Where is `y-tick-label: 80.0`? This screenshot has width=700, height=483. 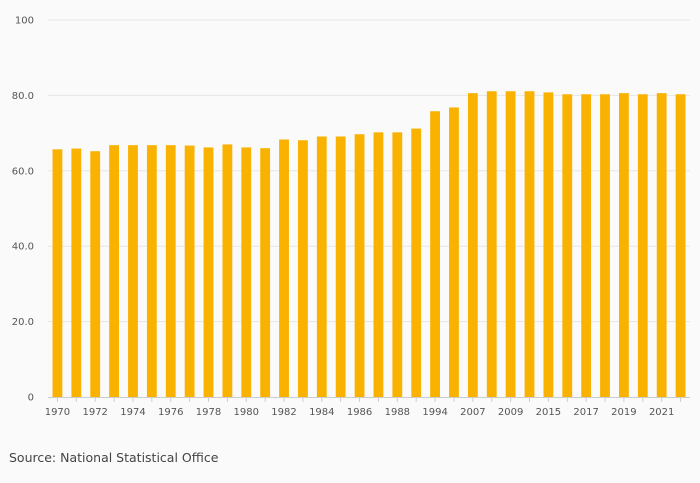 y-tick-label: 80.0 is located at coordinates (23, 96).